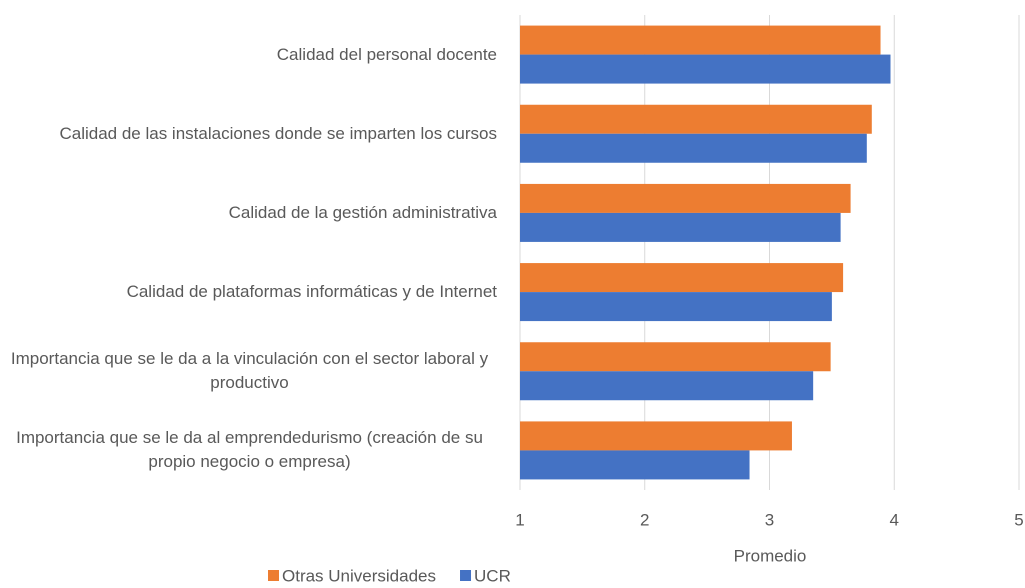  Describe the element at coordinates (386, 54) in the screenshot. I see `y-tick-text: Calidad del personal docente` at that location.